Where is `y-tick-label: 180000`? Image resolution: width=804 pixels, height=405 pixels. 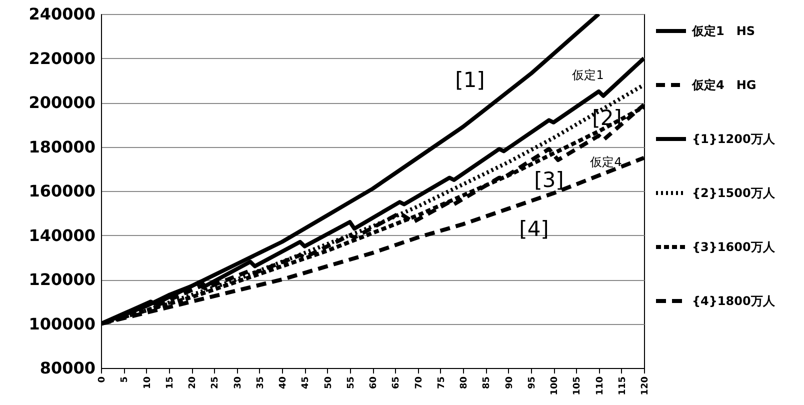 y-tick-label: 180000 is located at coordinates (62, 146).